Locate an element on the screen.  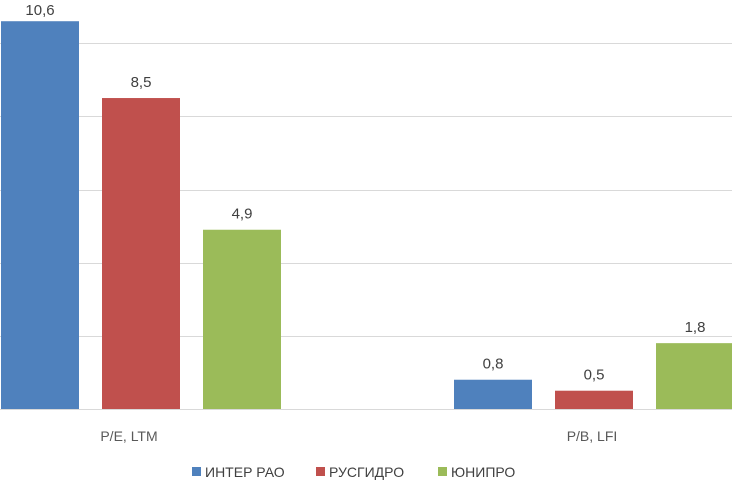
category-labels: P/E, LTM P/B, LFI is located at coordinates (358, 436).